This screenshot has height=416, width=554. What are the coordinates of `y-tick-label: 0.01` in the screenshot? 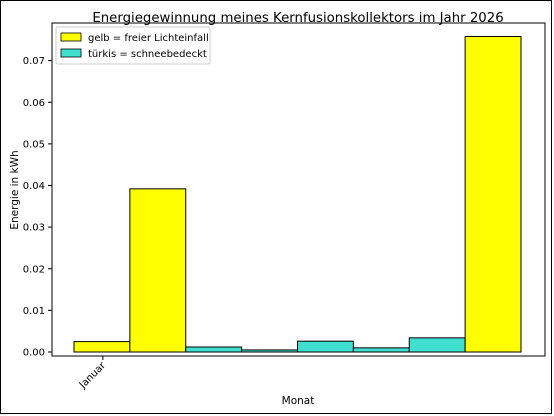 It's located at (34, 311).